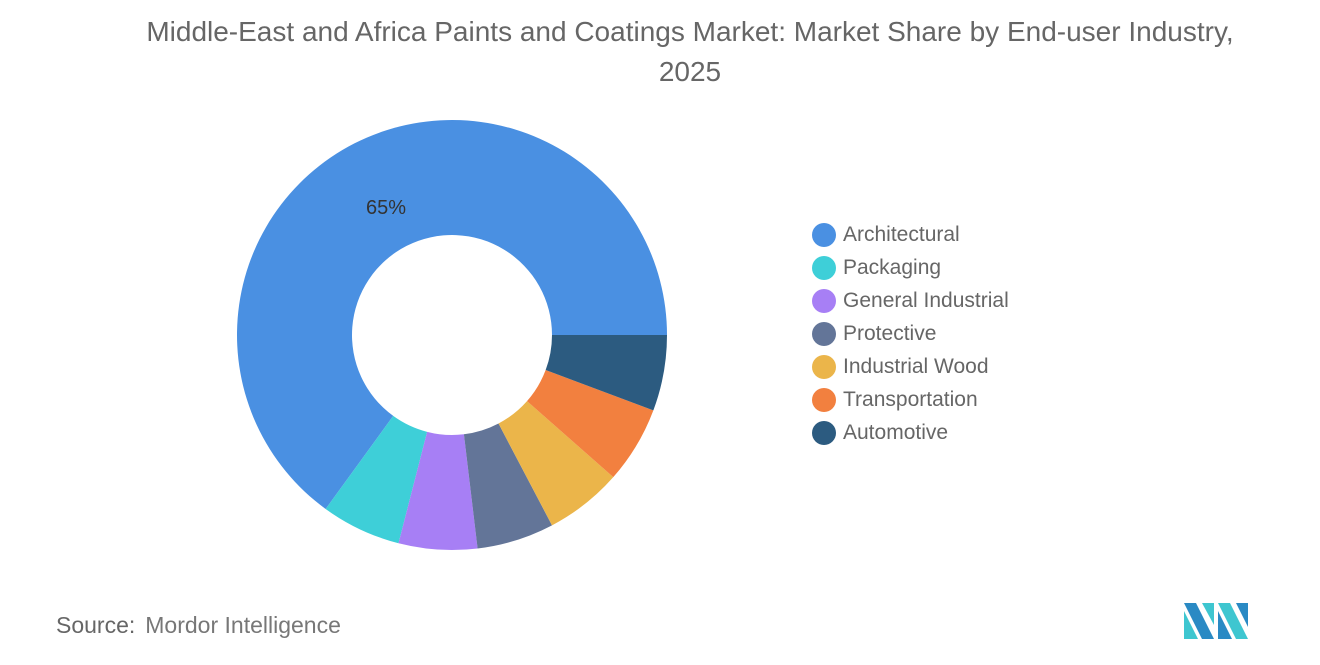 The image size is (1320, 665). I want to click on source-note: Source: Mordor Intelligence, so click(198, 625).